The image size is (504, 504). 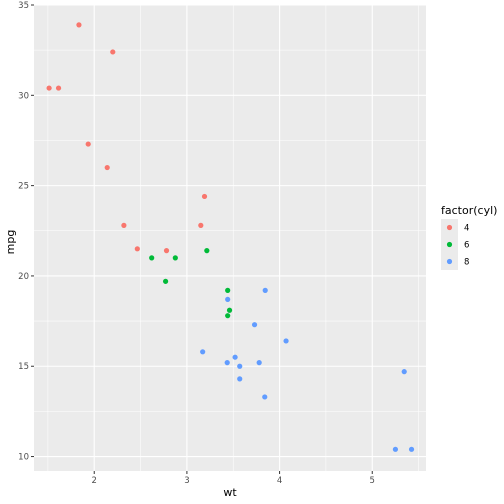 What do you see at coordinates (23, 367) in the screenshot?
I see `y-tick-label: 15` at bounding box center [23, 367].